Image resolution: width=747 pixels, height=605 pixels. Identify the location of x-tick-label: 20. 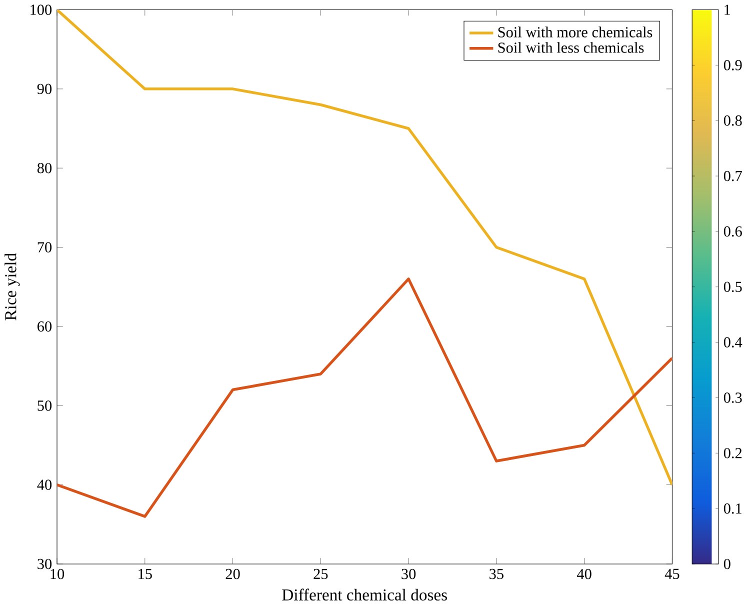
(233, 574).